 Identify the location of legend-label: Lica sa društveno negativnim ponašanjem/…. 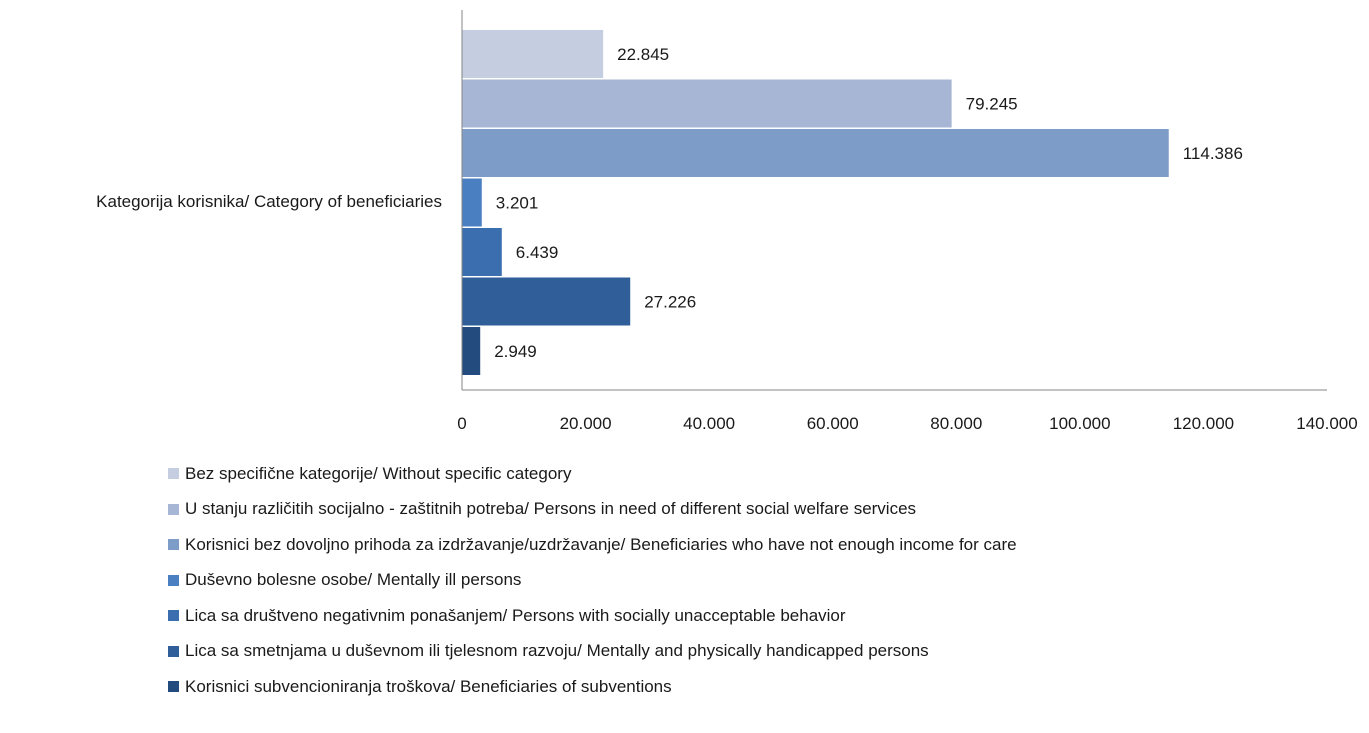
(515, 615).